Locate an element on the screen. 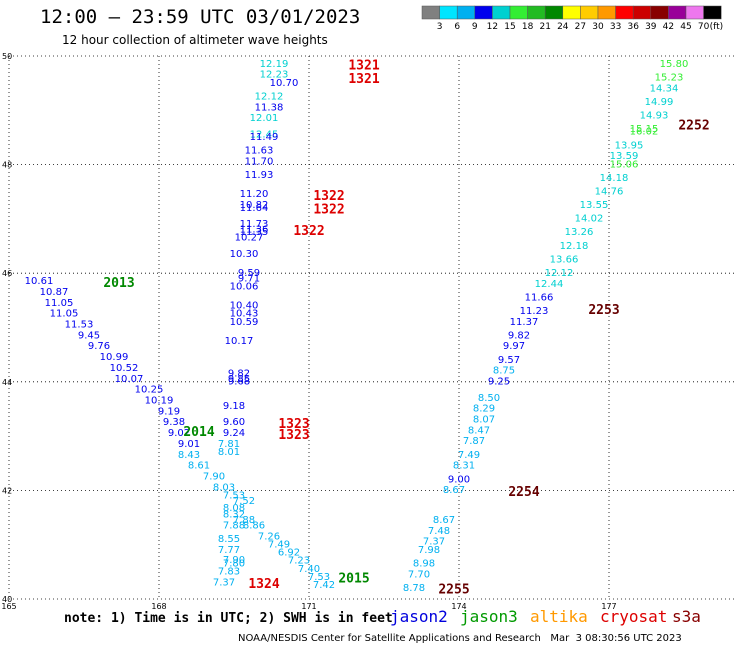  wave-height-point: 8.50 is located at coordinates (489, 398).